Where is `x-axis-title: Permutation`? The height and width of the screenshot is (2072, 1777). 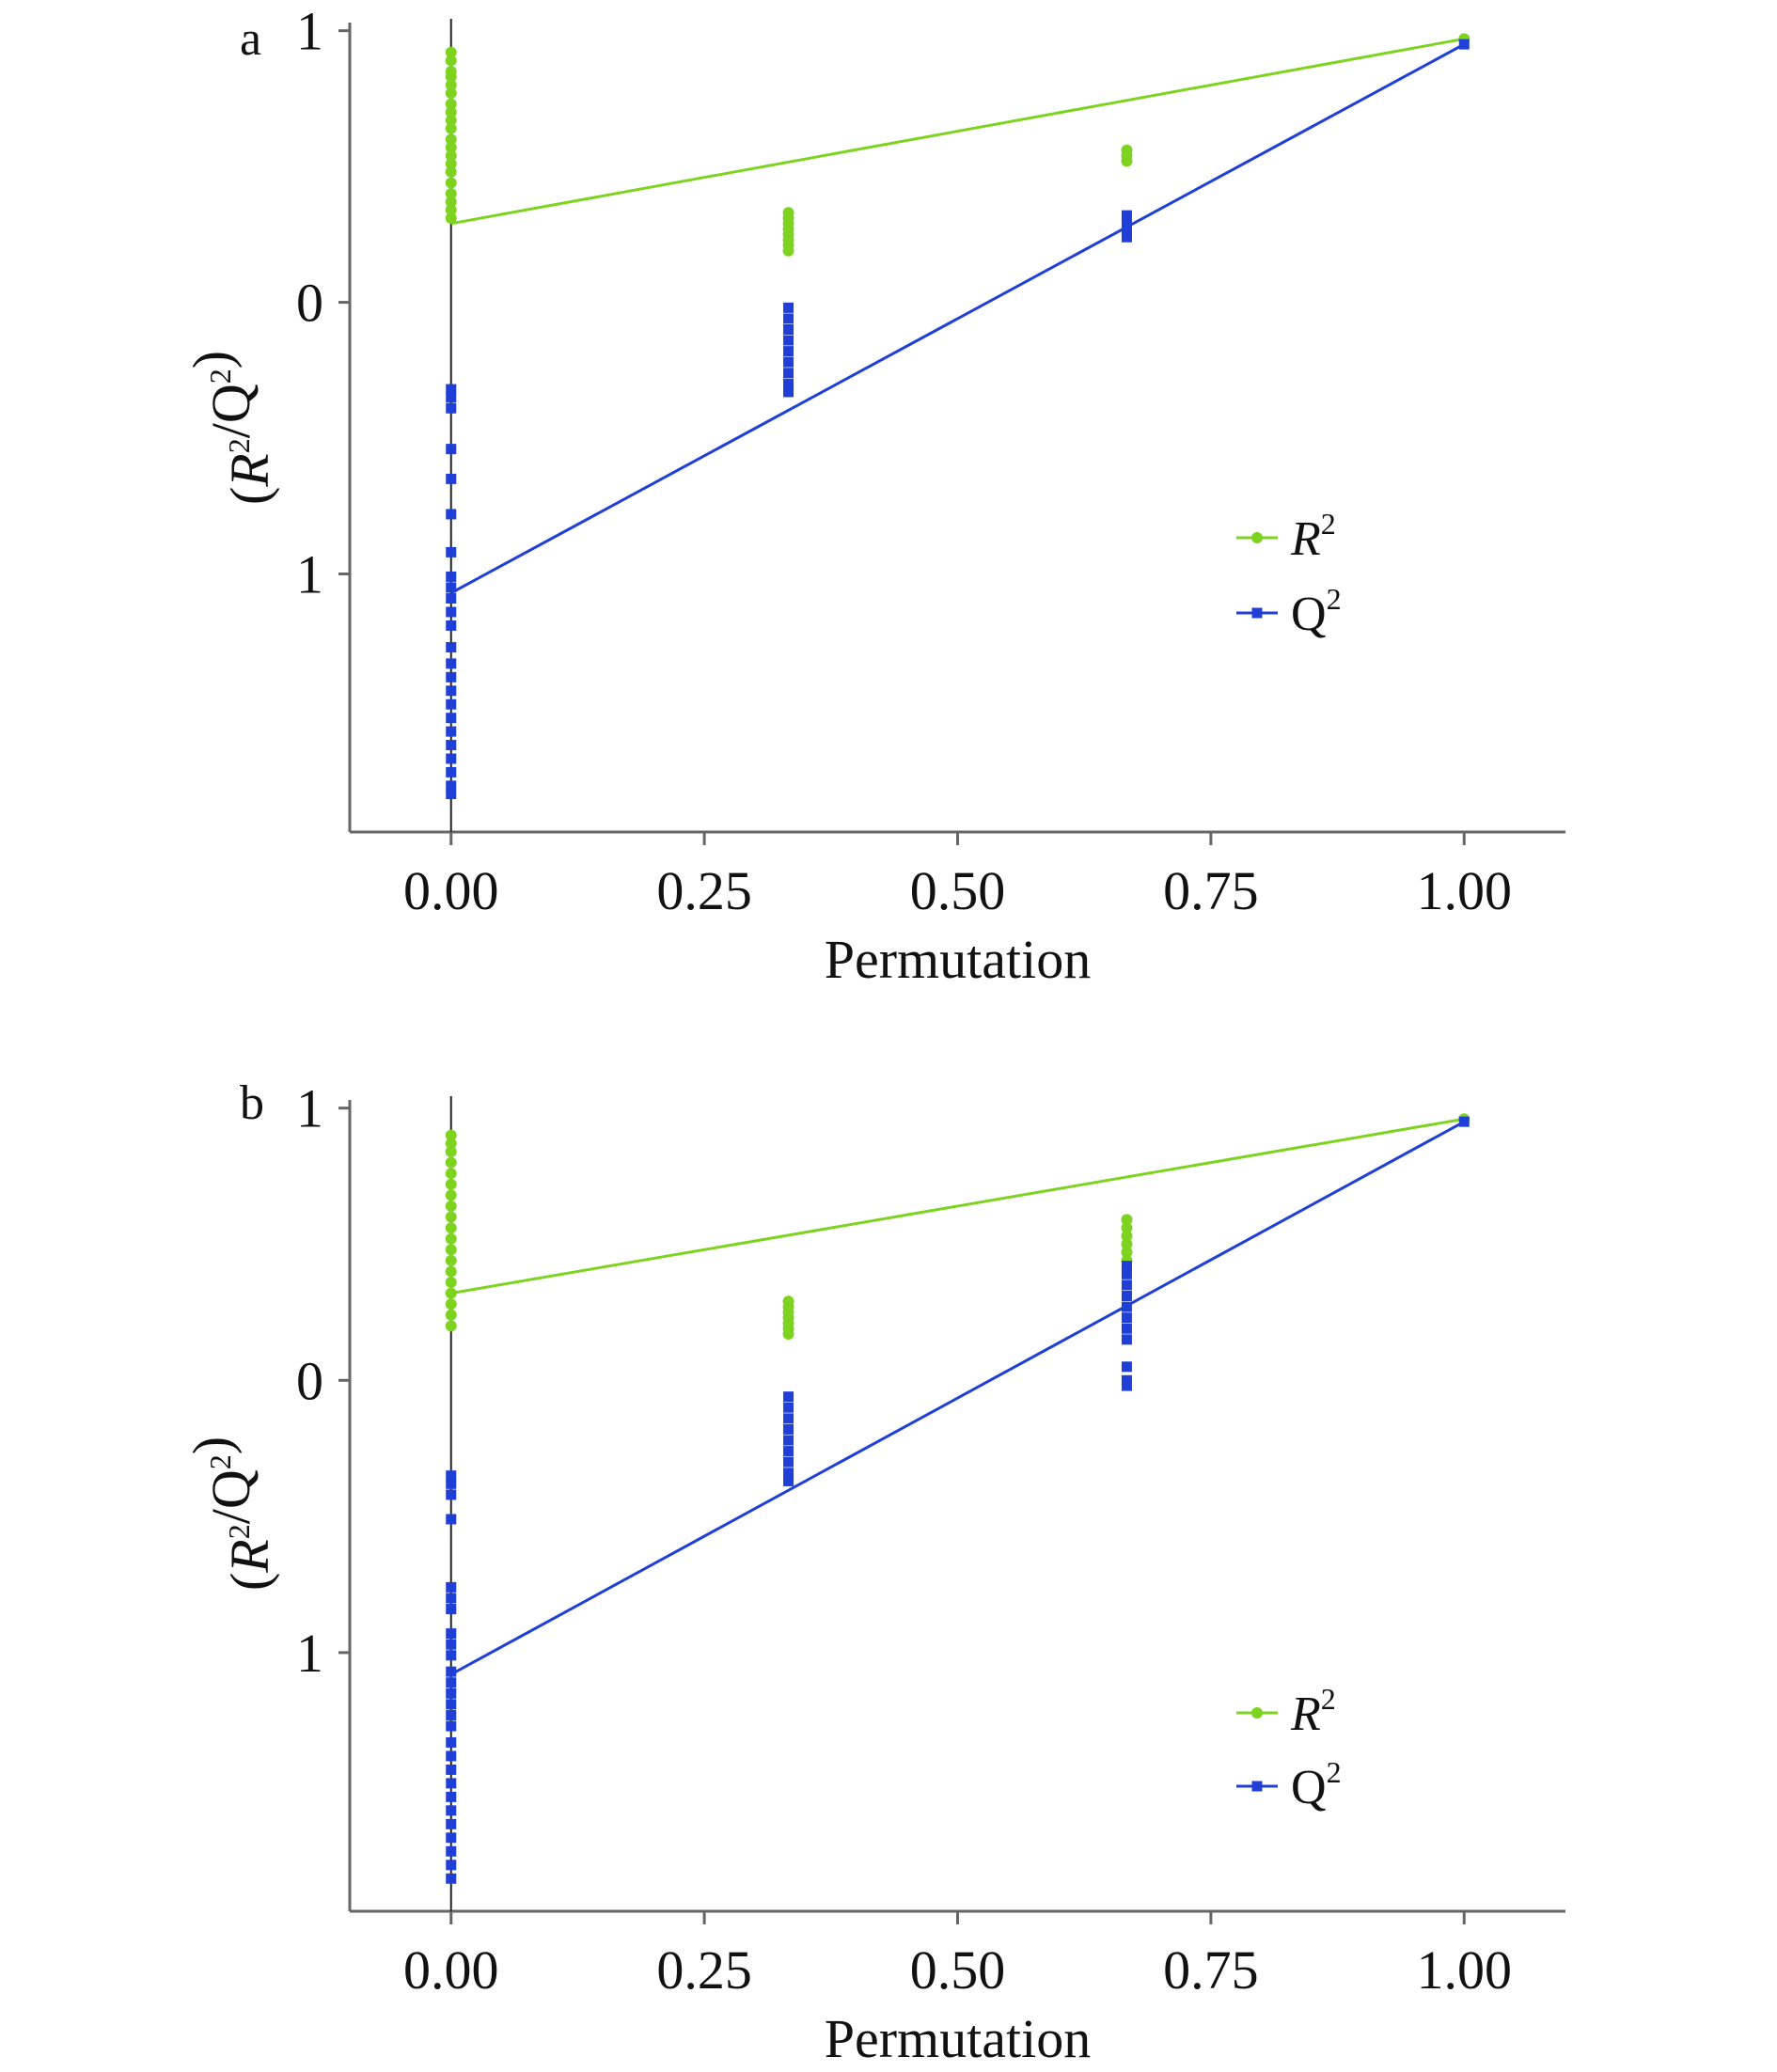
x-axis-title: Permutation is located at coordinates (958, 959).